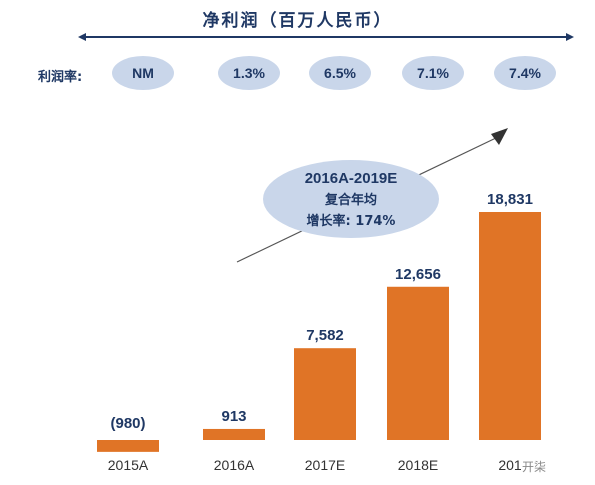 This screenshot has width=595, height=485. Describe the element at coordinates (351, 178) in the screenshot. I see `cagr-period: 2016A-2019E` at that location.